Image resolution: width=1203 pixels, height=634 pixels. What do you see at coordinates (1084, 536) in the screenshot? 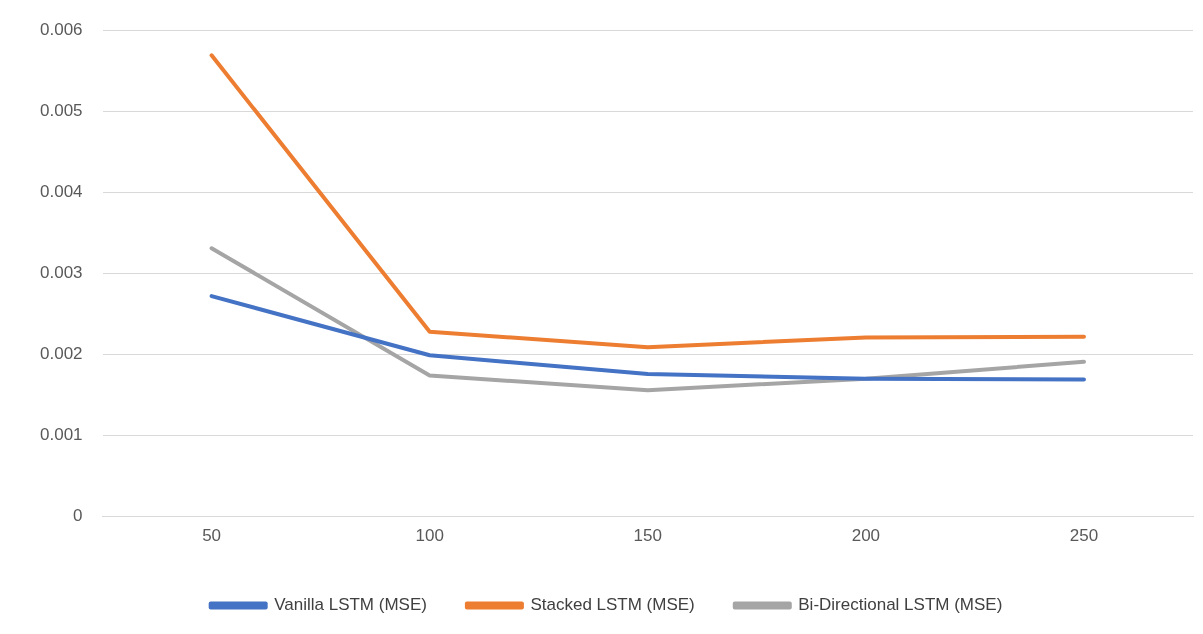
I see `x-tick-label: 250` at bounding box center [1084, 536].